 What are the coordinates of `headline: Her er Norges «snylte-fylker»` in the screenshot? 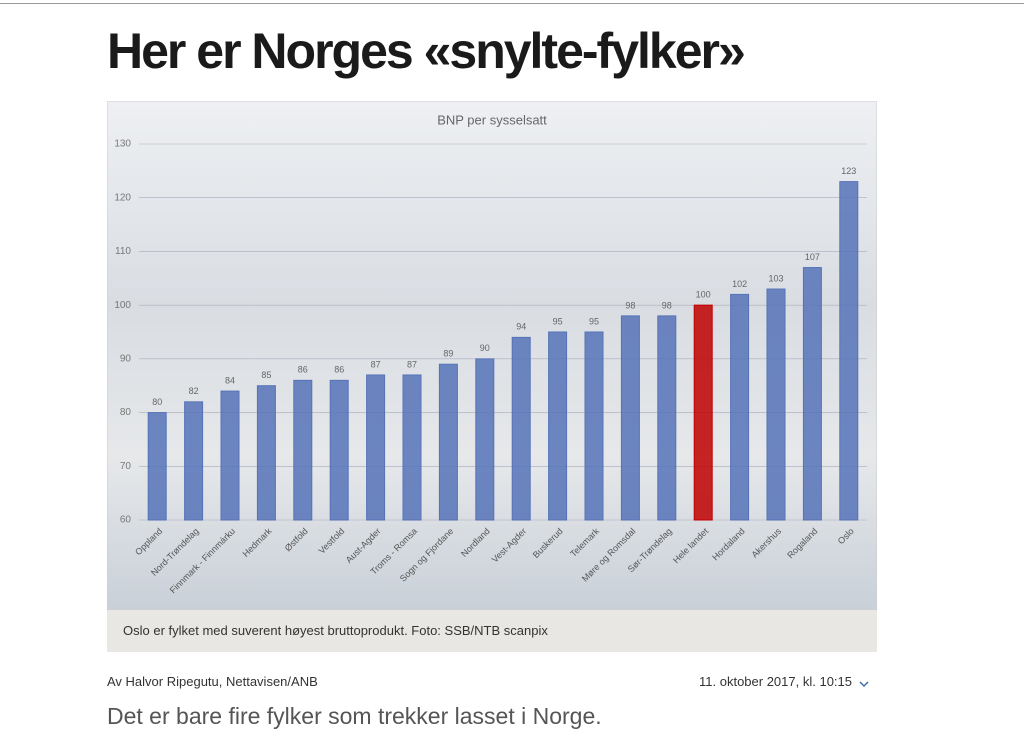 It's located at (426, 51).